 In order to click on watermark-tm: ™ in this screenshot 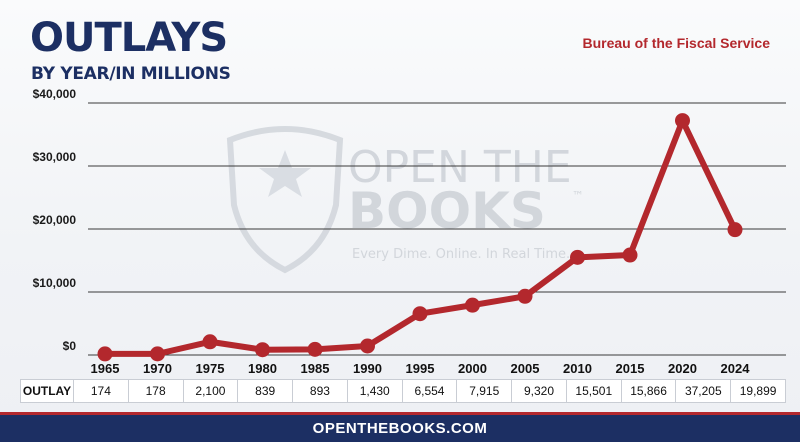, I will do `click(578, 196)`.